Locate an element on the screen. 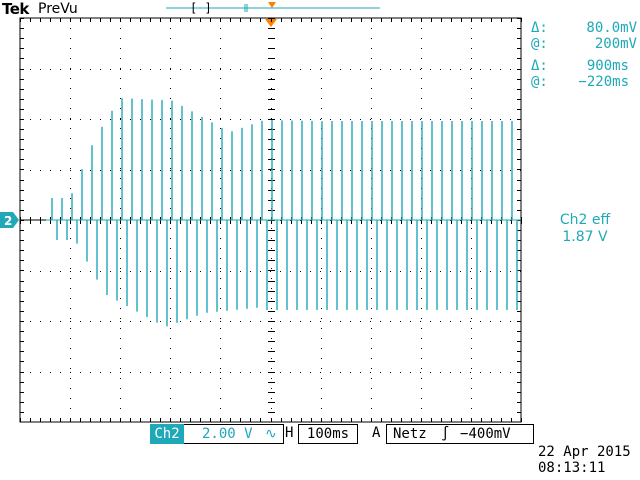  at-v-symbol: @: is located at coordinates (539, 44).